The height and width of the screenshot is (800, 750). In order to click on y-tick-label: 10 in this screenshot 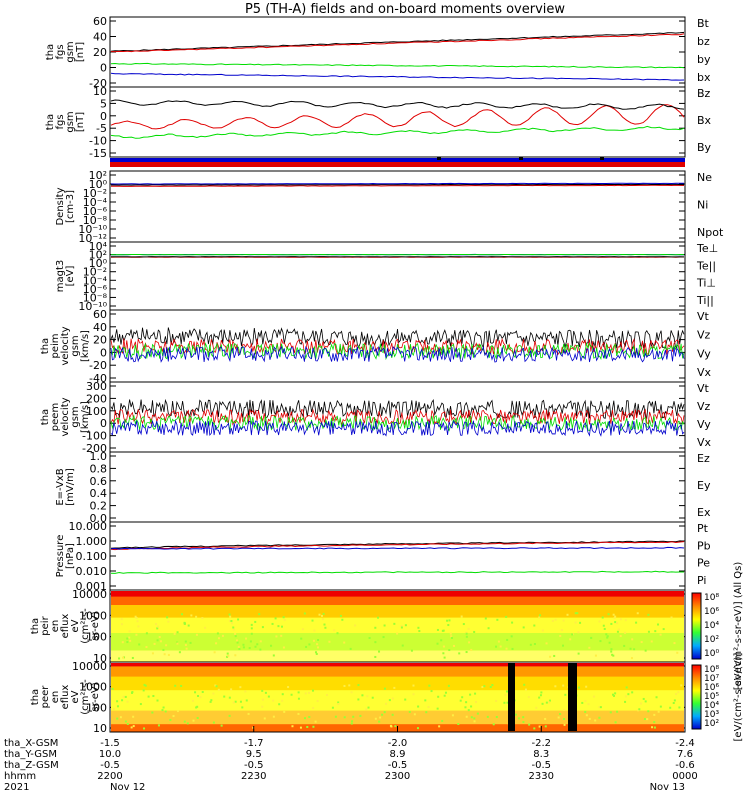, I will do `click(100, 728)`.